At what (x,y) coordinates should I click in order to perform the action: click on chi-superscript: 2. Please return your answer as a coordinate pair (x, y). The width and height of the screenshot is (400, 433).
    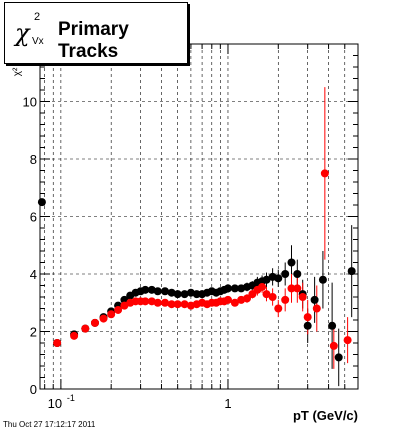
    Looking at the image, I should click on (37, 17).